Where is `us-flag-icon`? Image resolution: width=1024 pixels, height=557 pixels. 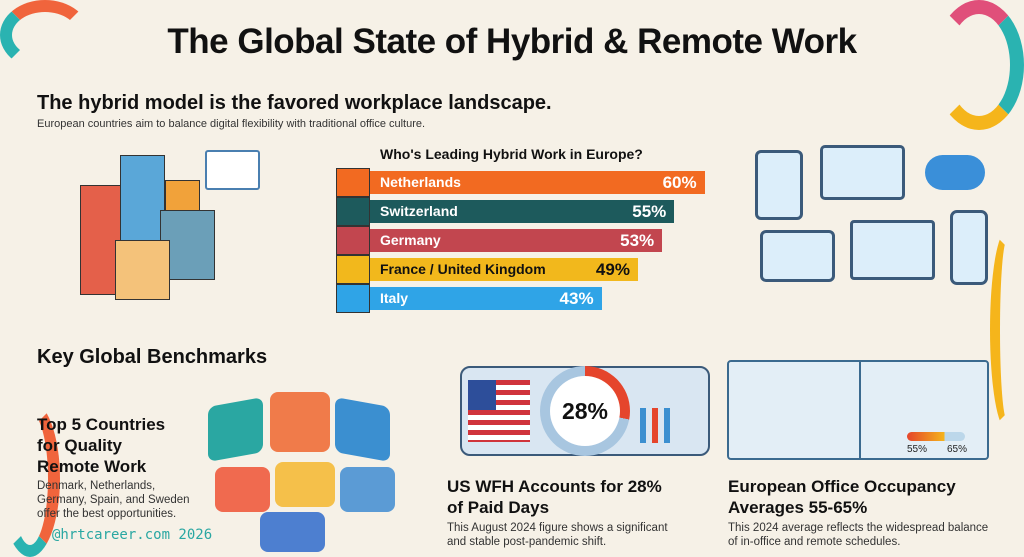
us-flag-icon is located at coordinates (499, 411).